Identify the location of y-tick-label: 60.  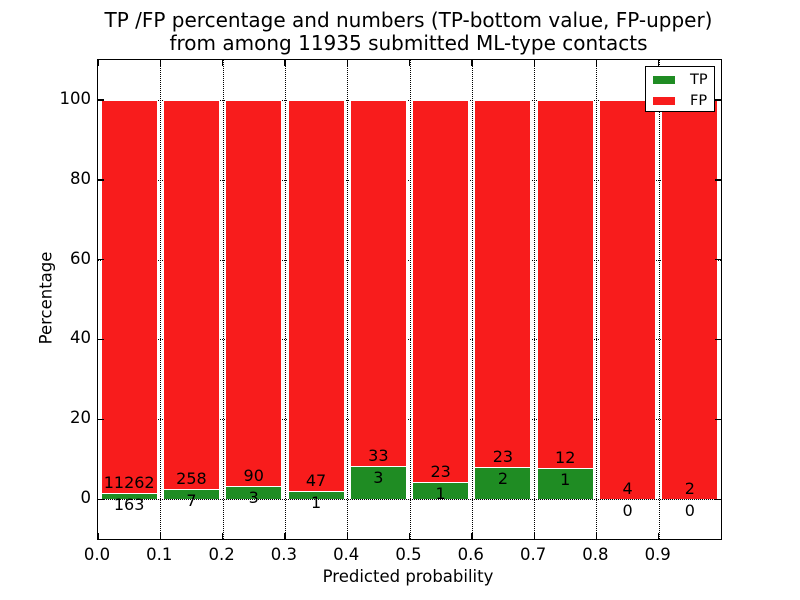
(80, 258).